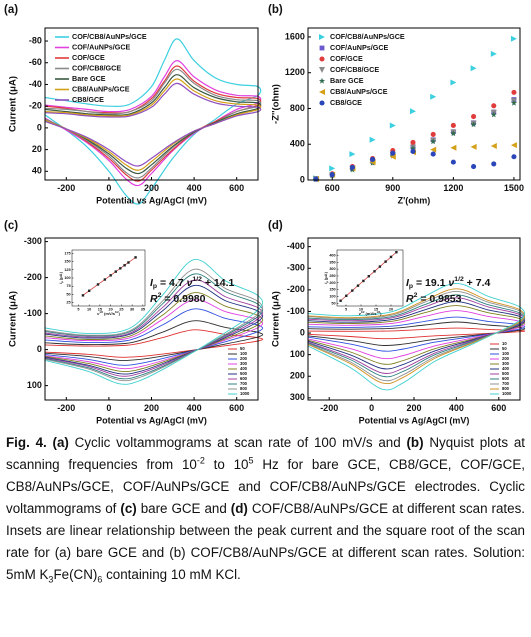 Image resolution: width=531 pixels, height=637 pixels. I want to click on label-part: = 0.9980, so click(183, 299).